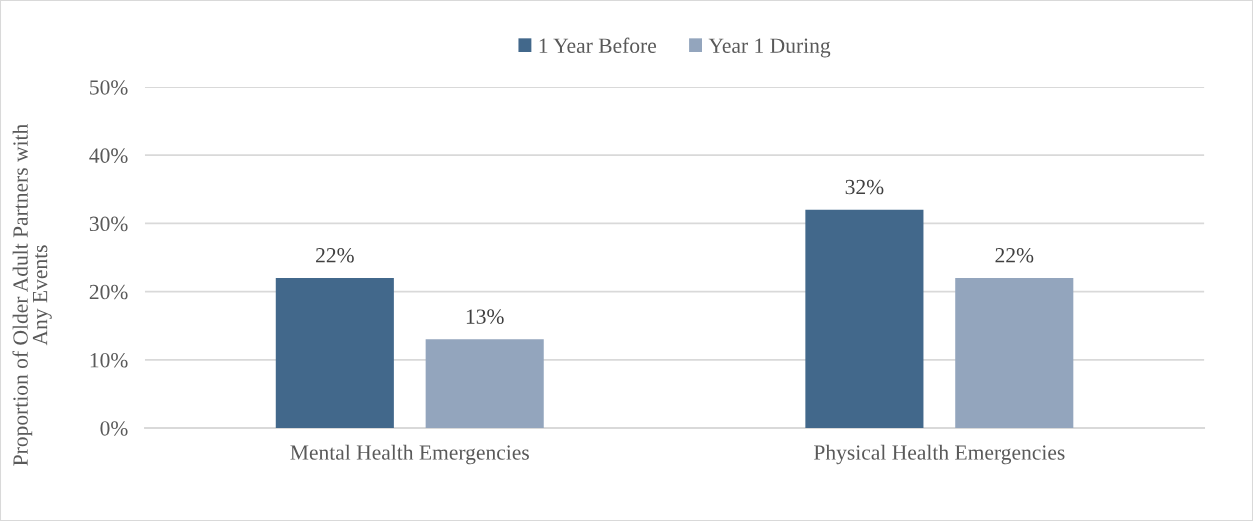 The height and width of the screenshot is (521, 1253). I want to click on x-tick-label: Physical Health Emergencies, so click(939, 454).